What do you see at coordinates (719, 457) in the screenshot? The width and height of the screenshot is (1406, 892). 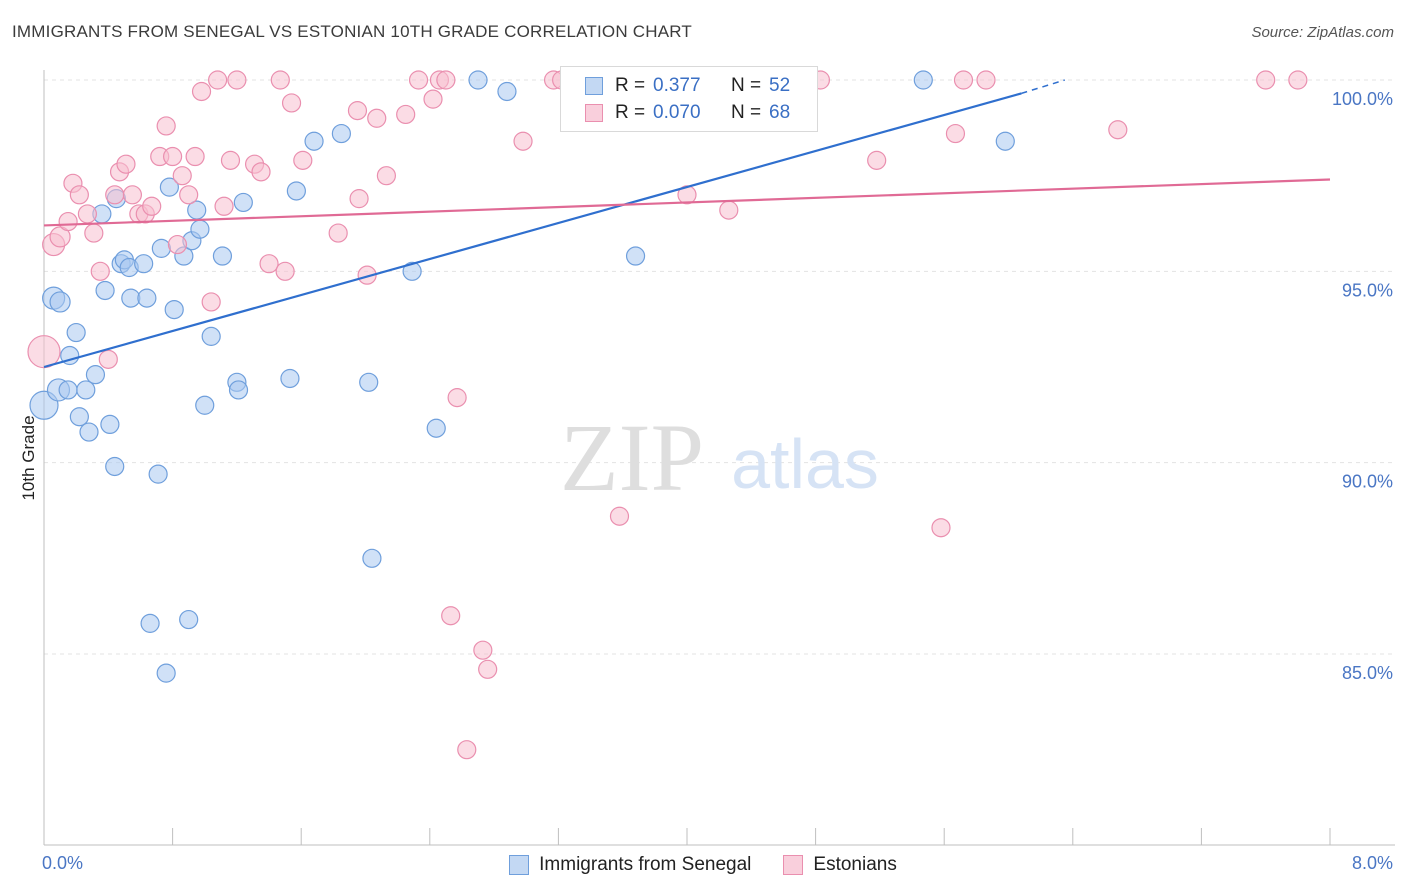 I see `watermark: ZIP atlas` at bounding box center [719, 457].